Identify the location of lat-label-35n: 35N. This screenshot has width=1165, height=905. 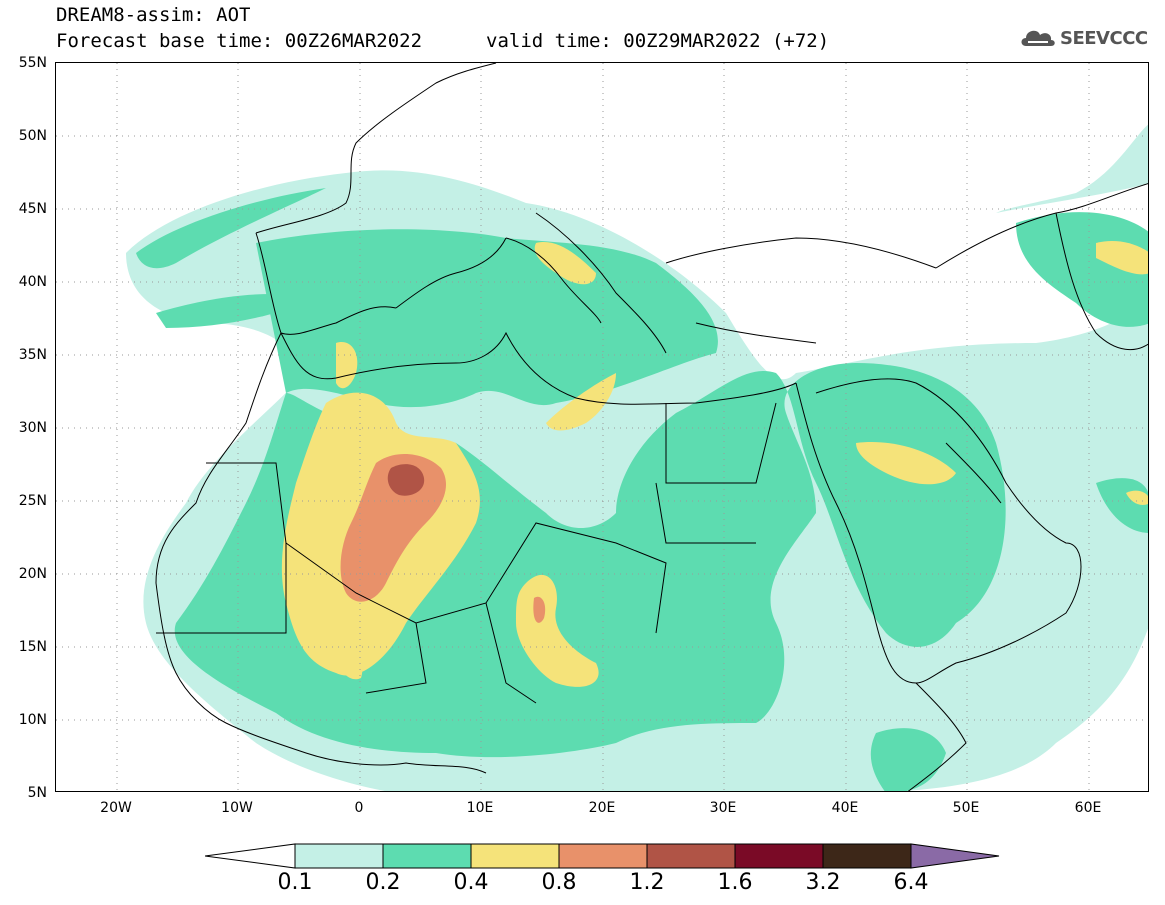
(32, 355).